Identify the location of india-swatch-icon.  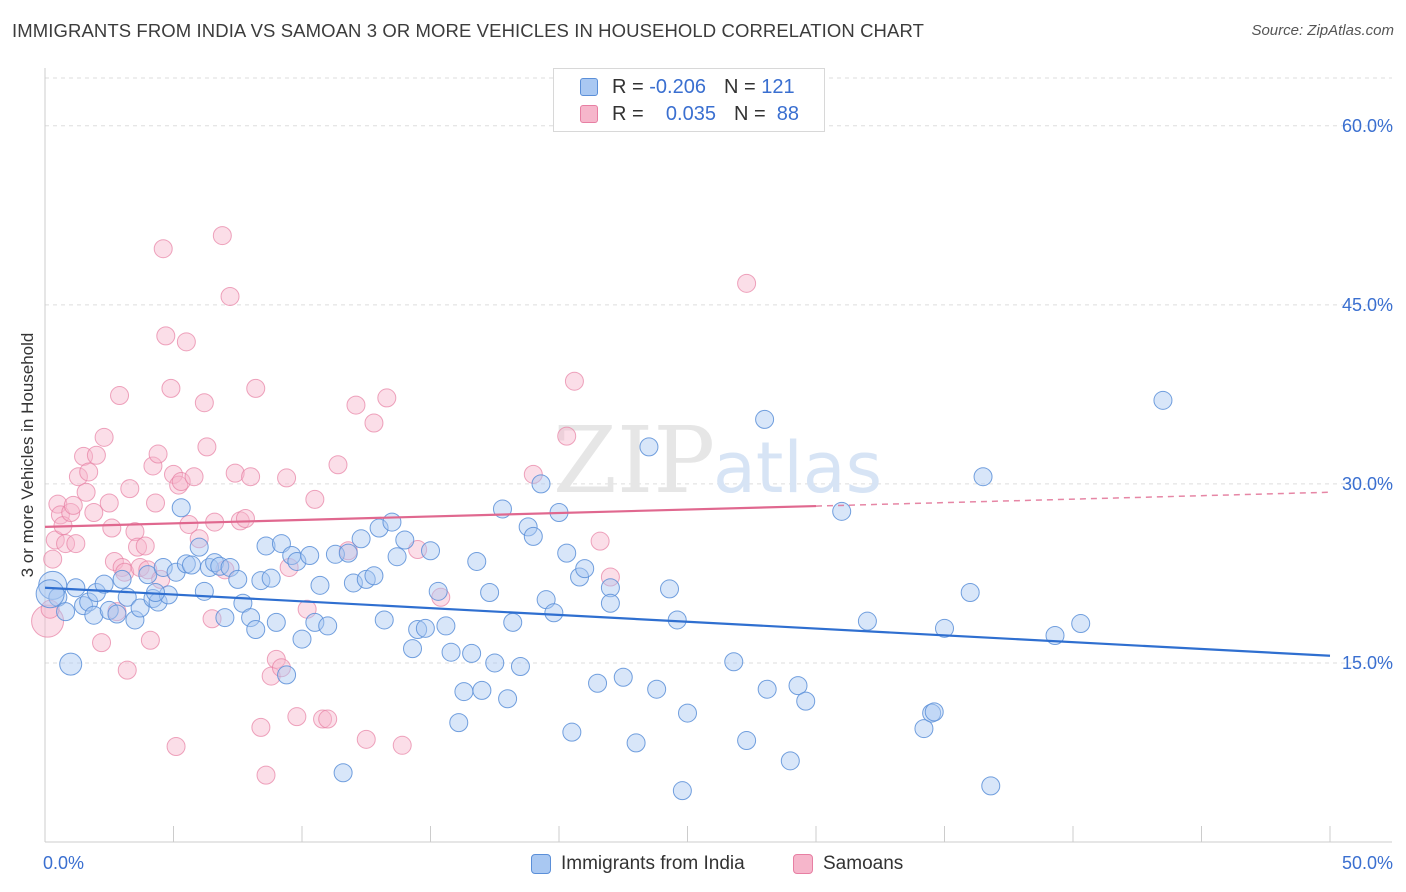
(541, 864).